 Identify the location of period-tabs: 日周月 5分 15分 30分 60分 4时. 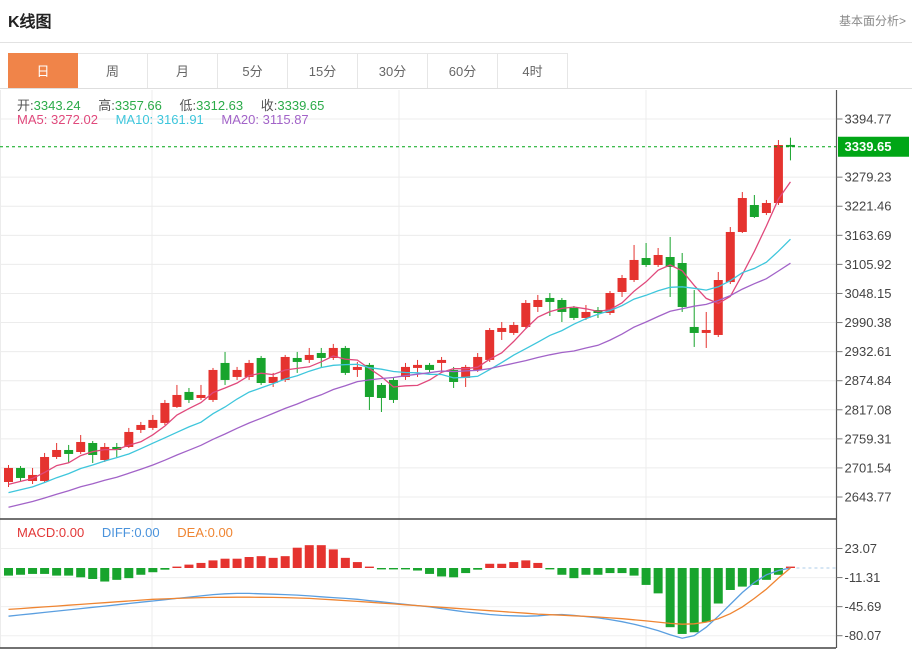
(460, 70).